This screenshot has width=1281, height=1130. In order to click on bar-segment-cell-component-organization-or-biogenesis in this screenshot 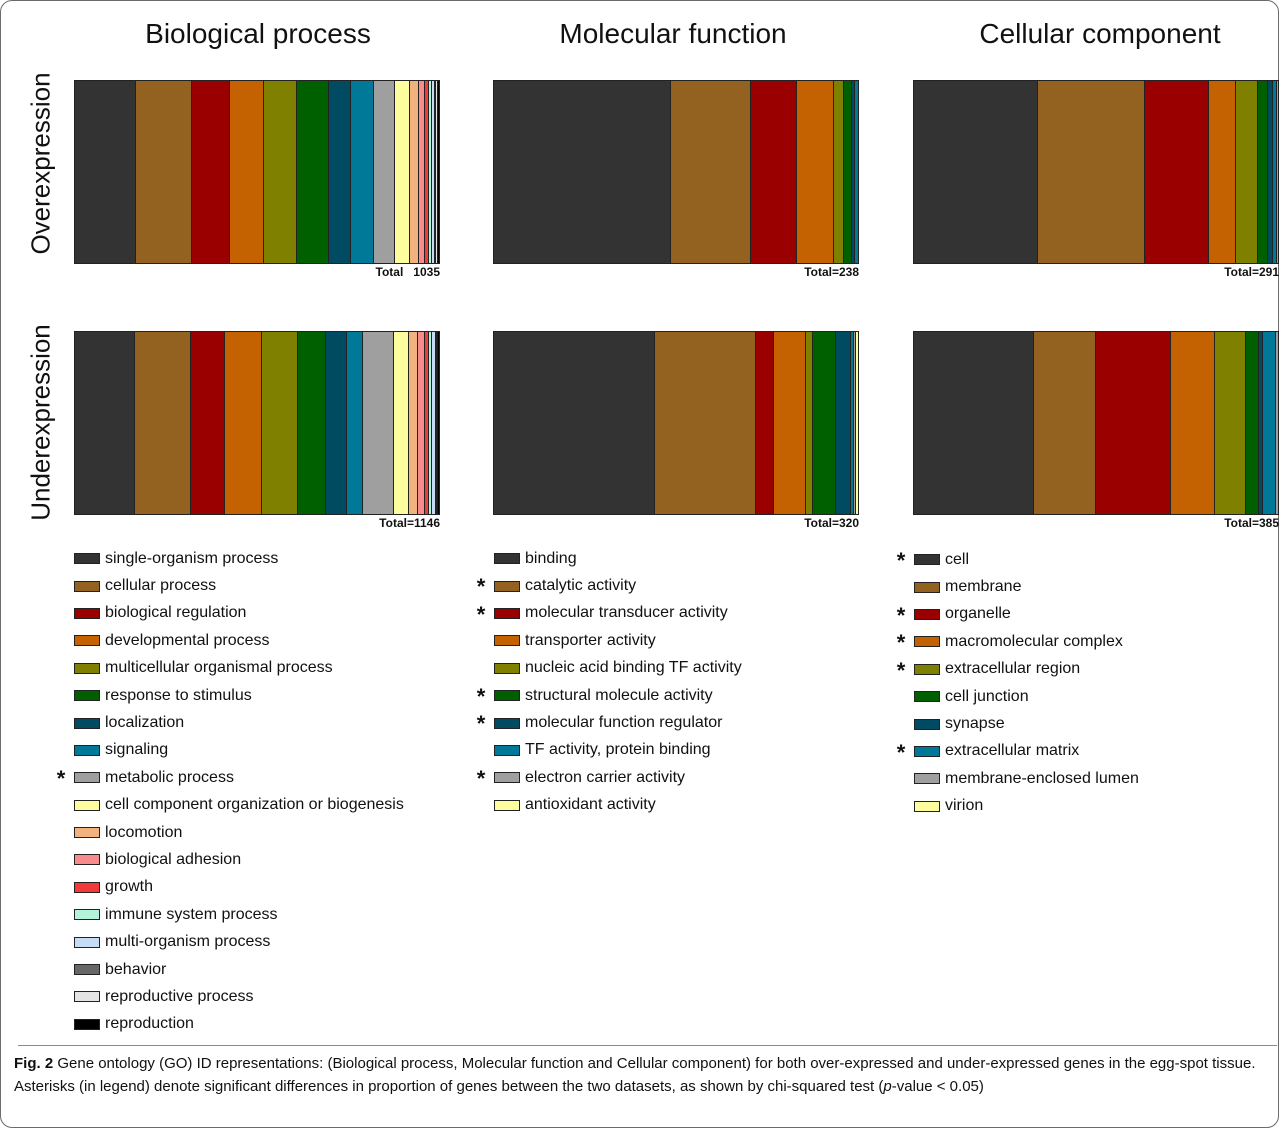, I will do `click(402, 423)`.